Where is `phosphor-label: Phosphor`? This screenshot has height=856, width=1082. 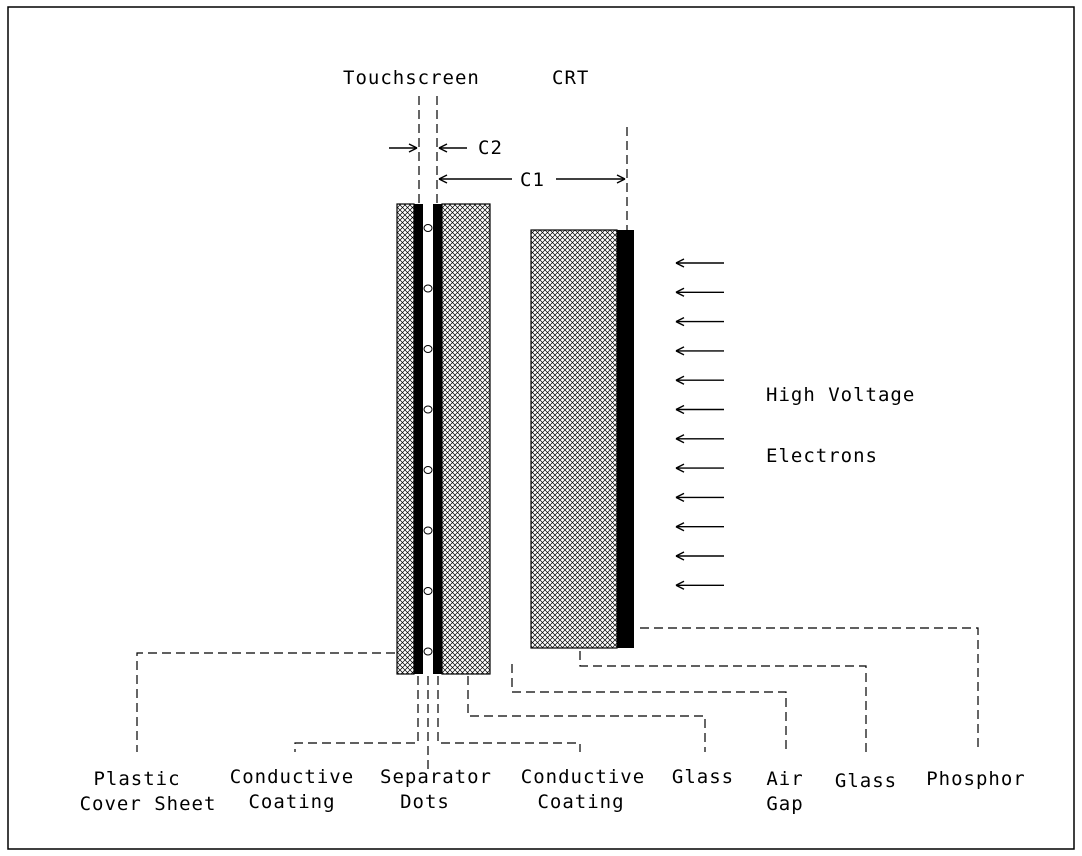 phosphor-label: Phosphor is located at coordinates (976, 779).